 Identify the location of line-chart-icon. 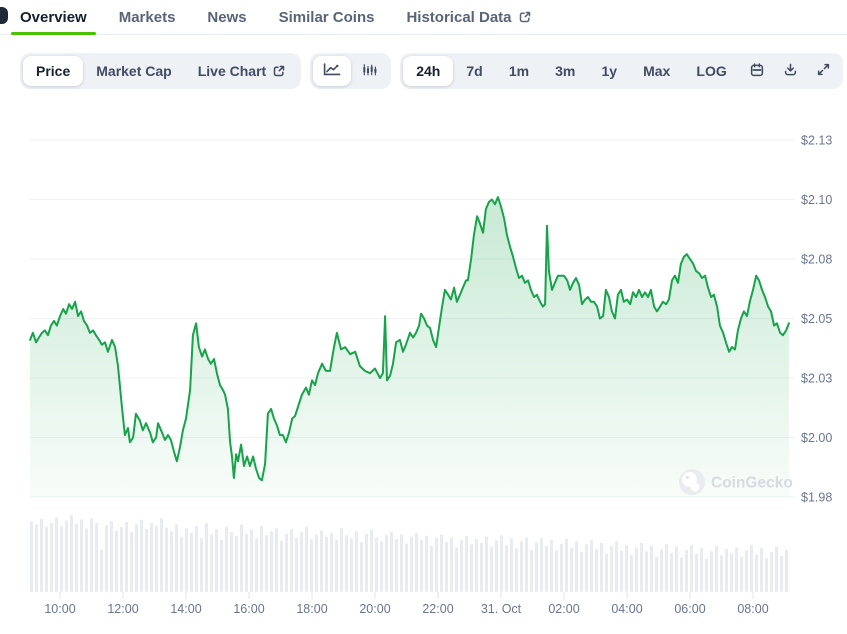
(332, 71).